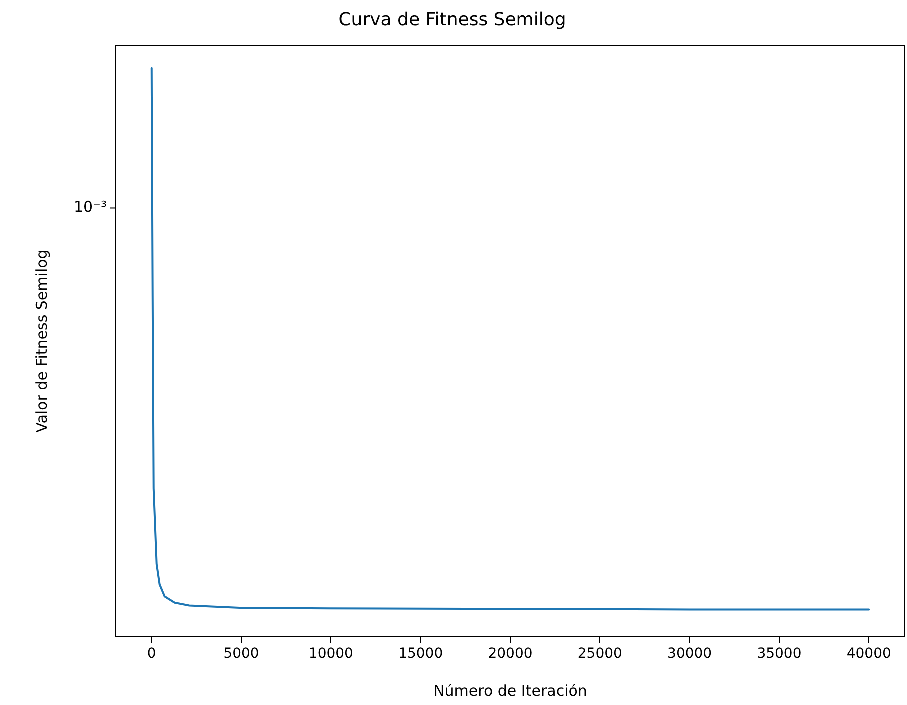 The height and width of the screenshot is (705, 907). I want to click on text: 10⁻³, so click(90, 207).